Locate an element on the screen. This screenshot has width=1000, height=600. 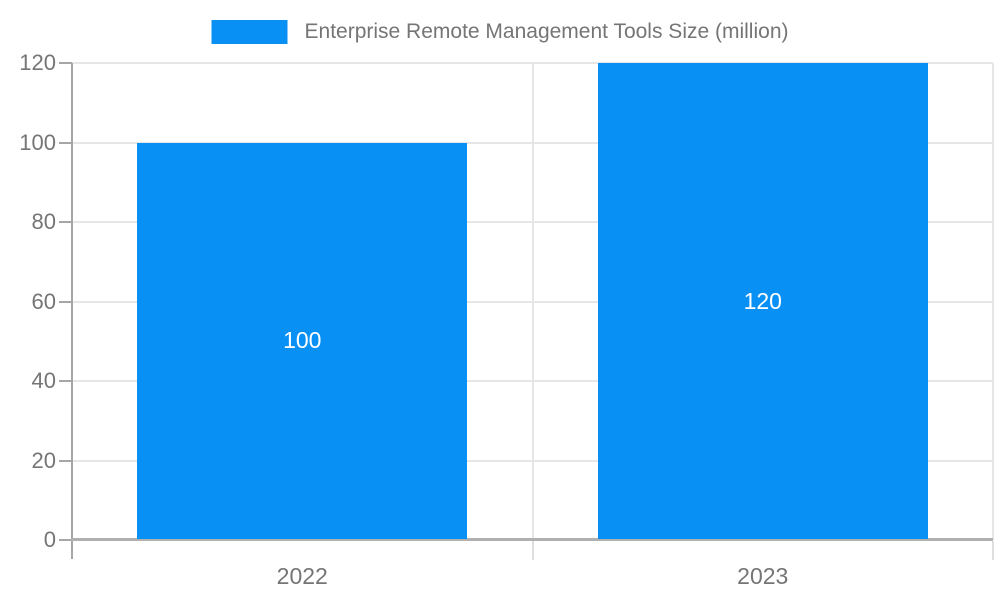
y-axis-label: 0 is located at coordinates (49, 539).